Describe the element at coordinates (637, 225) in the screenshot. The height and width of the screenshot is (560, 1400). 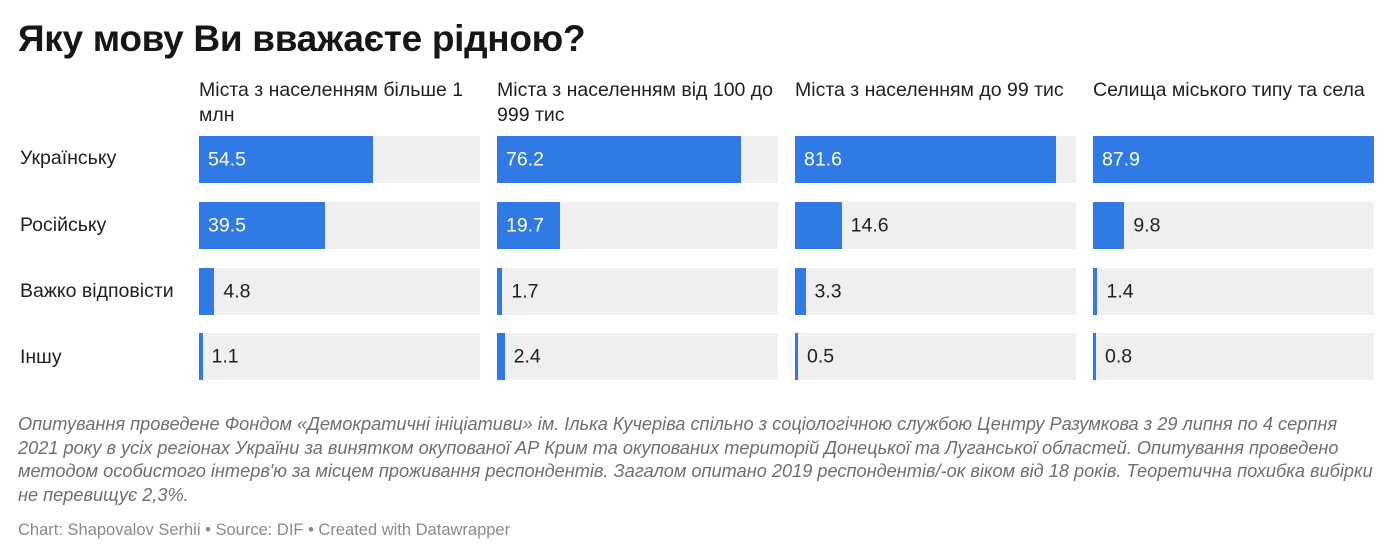
I see `bar-track: 19.7` at that location.